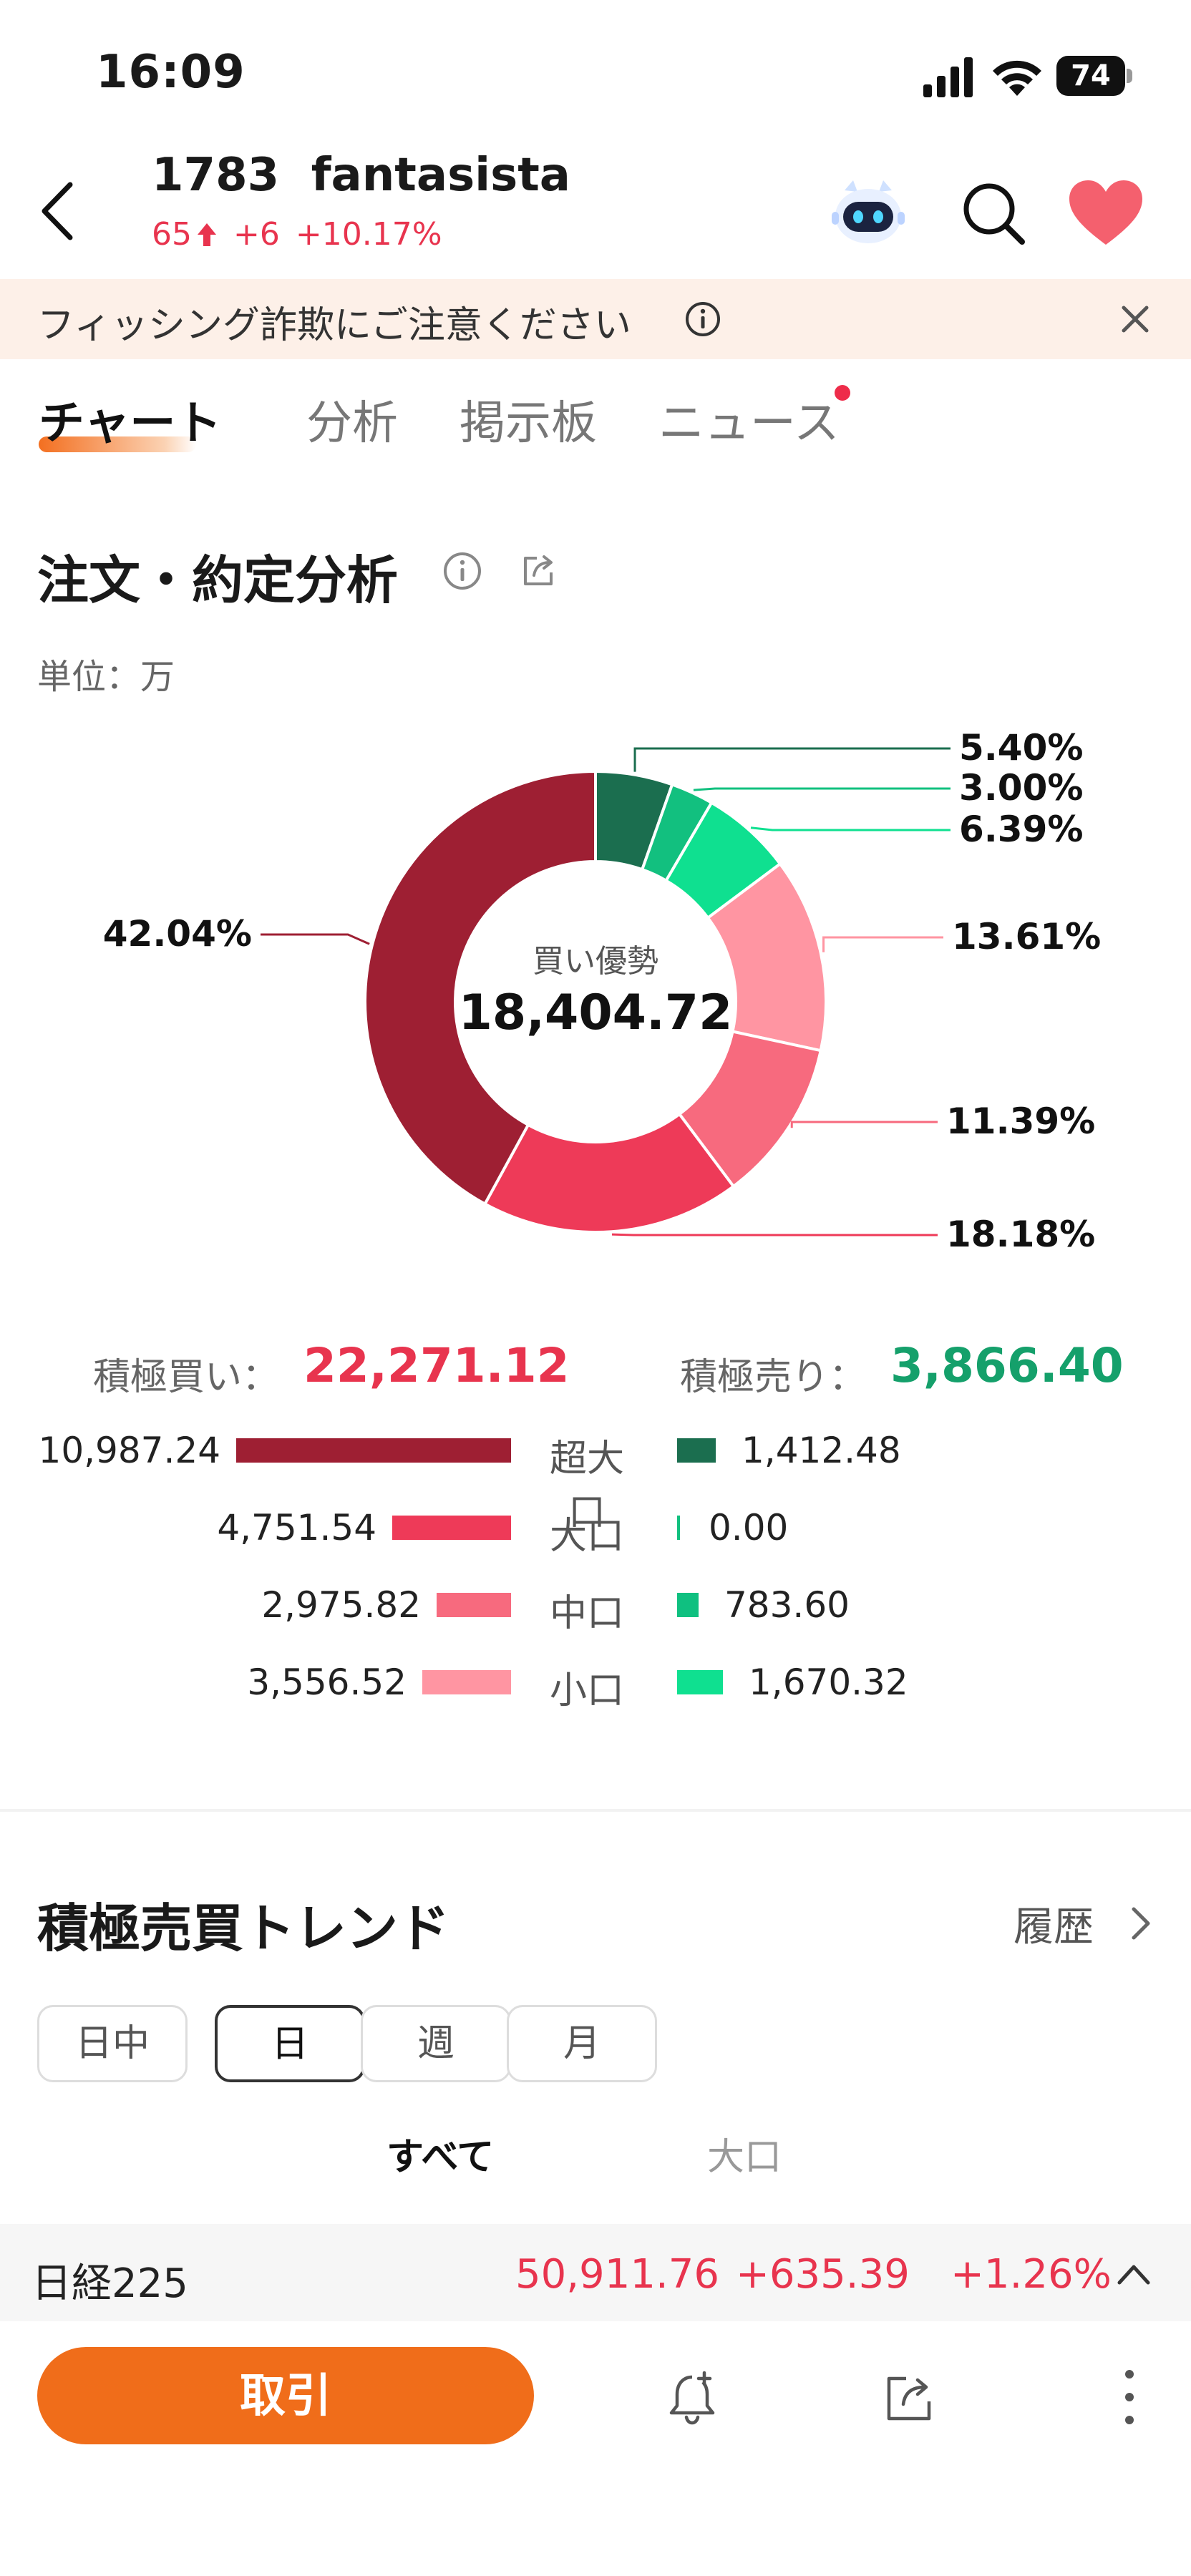  Describe the element at coordinates (1021, 748) in the screenshot. I see `donut-slice-label: 5.40%` at that location.